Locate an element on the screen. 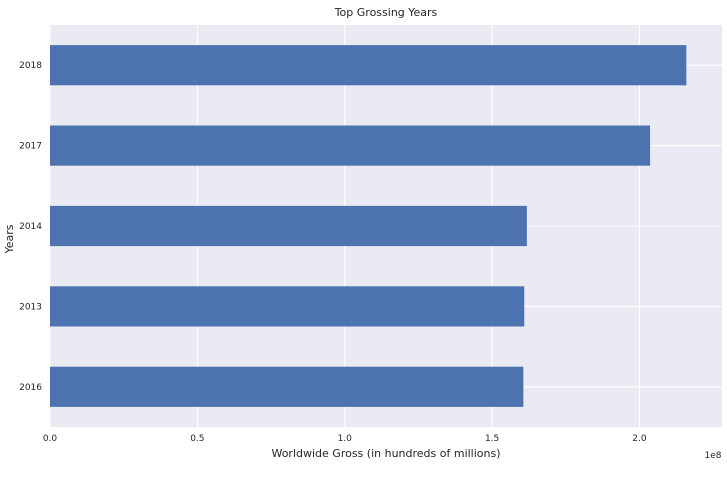 This screenshot has height=493, width=727. y-tick-label: 2013 is located at coordinates (30, 307).